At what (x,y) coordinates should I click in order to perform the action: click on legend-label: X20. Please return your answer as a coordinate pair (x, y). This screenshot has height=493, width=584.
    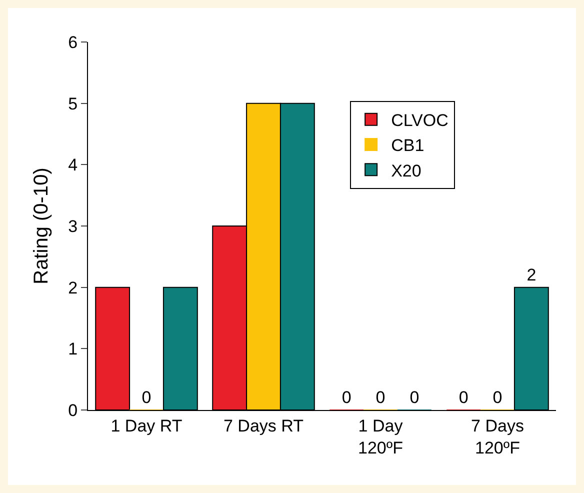
    Looking at the image, I should click on (406, 170).